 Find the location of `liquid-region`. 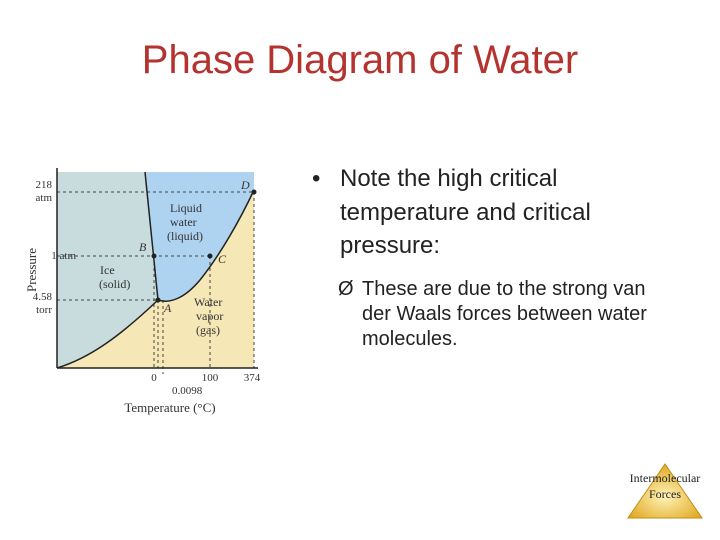

liquid-region is located at coordinates (199, 237).